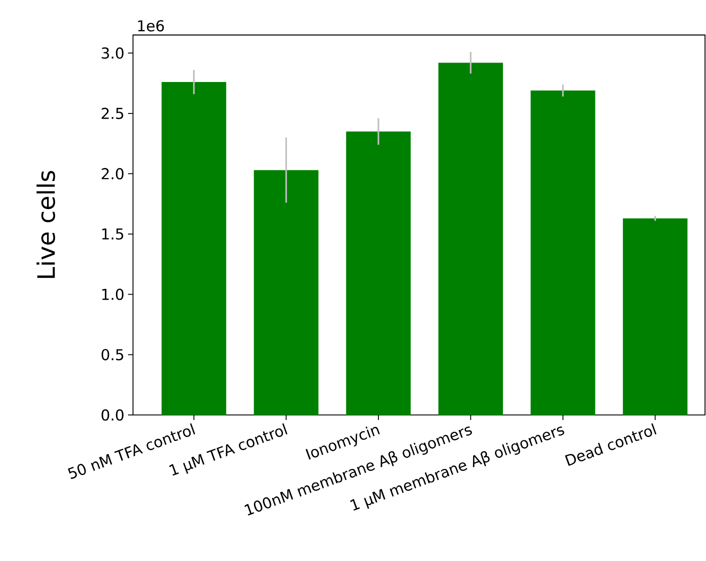  What do you see at coordinates (113, 114) in the screenshot?
I see `y-tick-label: 2.5` at bounding box center [113, 114].